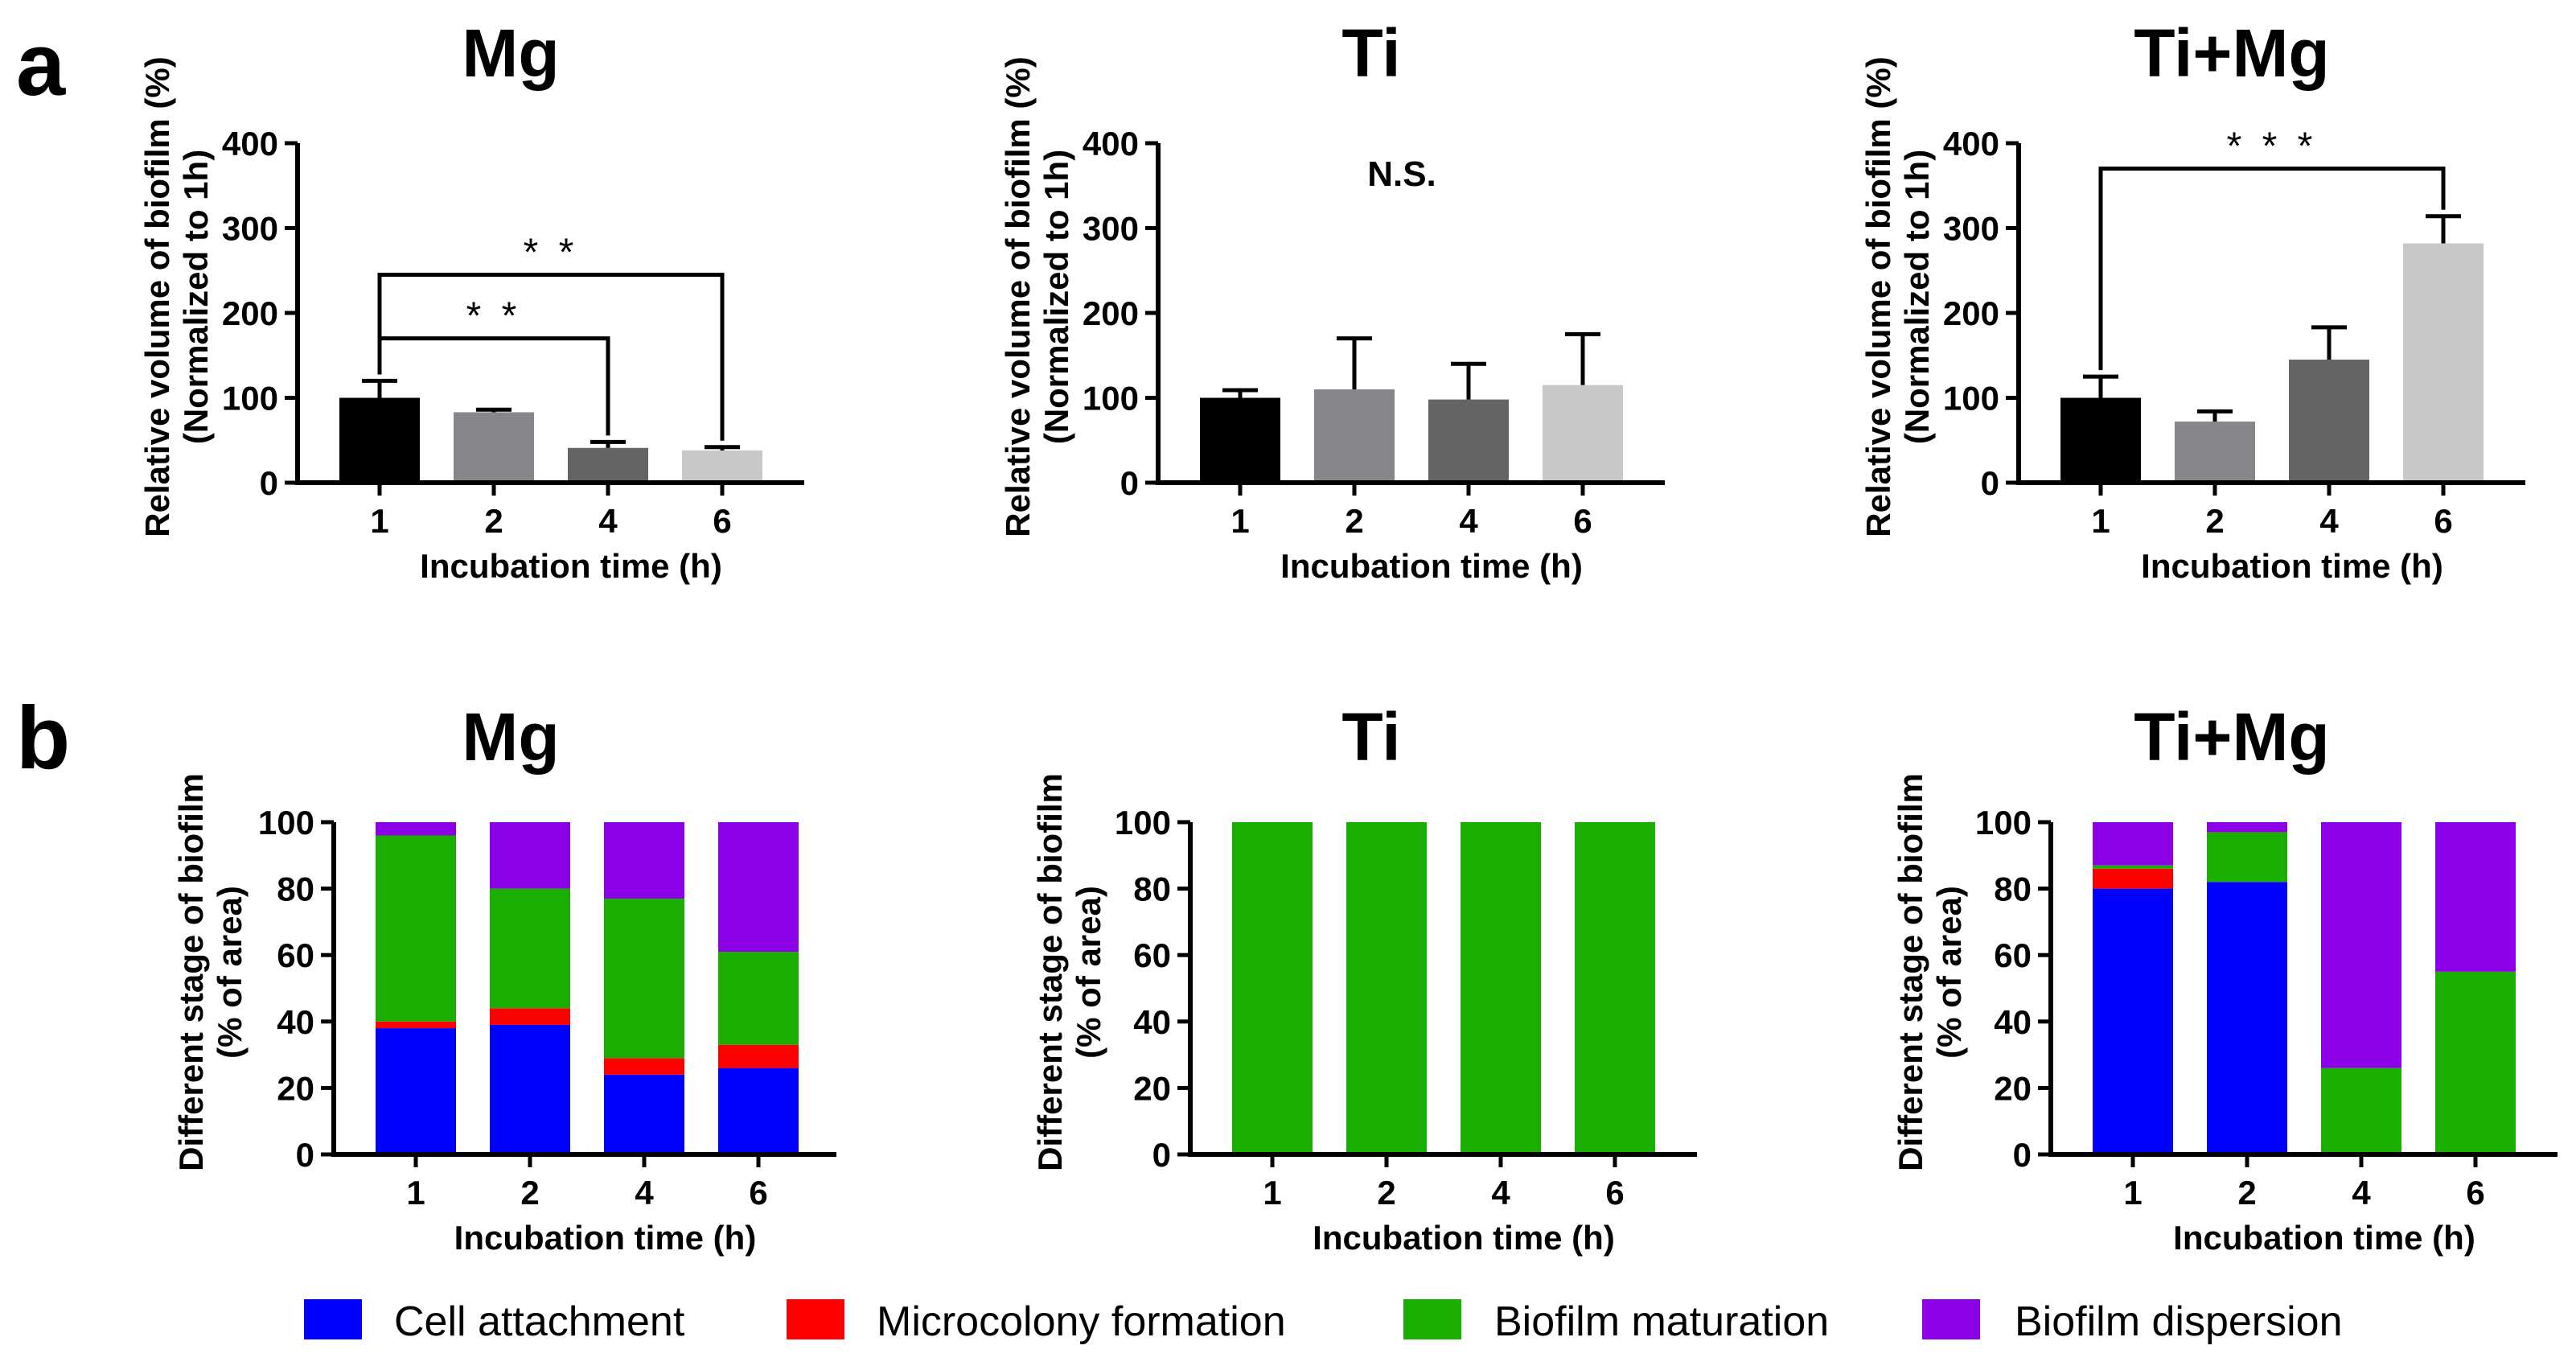 The image size is (2576, 1366). I want to click on legend-swatch-biofilm-maturation, so click(1432, 1319).